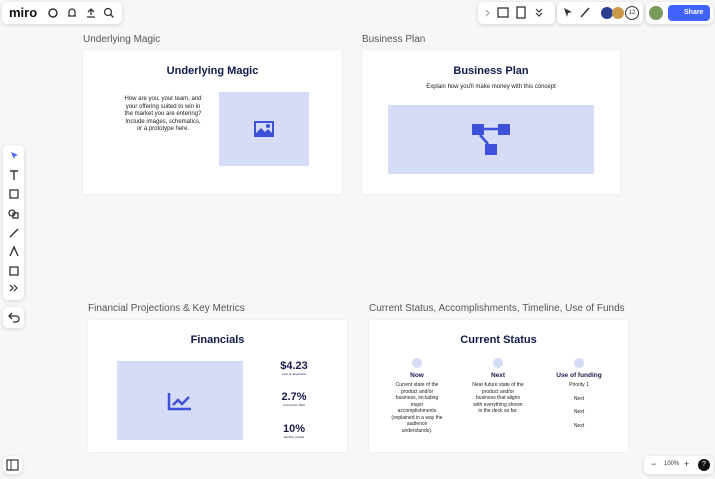  I want to click on notifications-icon, so click(72, 12).